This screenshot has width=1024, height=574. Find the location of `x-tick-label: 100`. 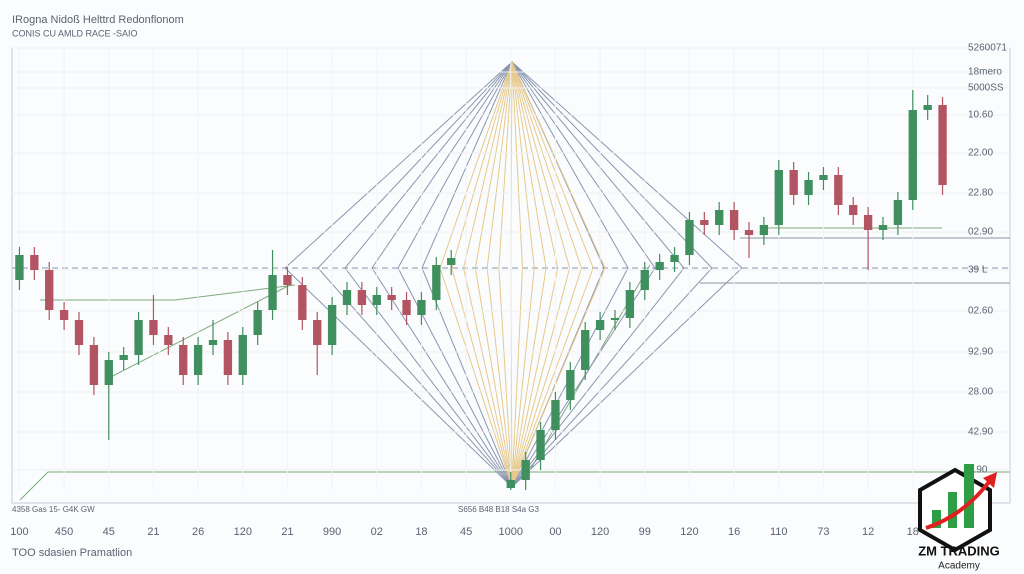

x-tick-label: 100 is located at coordinates (19, 532).